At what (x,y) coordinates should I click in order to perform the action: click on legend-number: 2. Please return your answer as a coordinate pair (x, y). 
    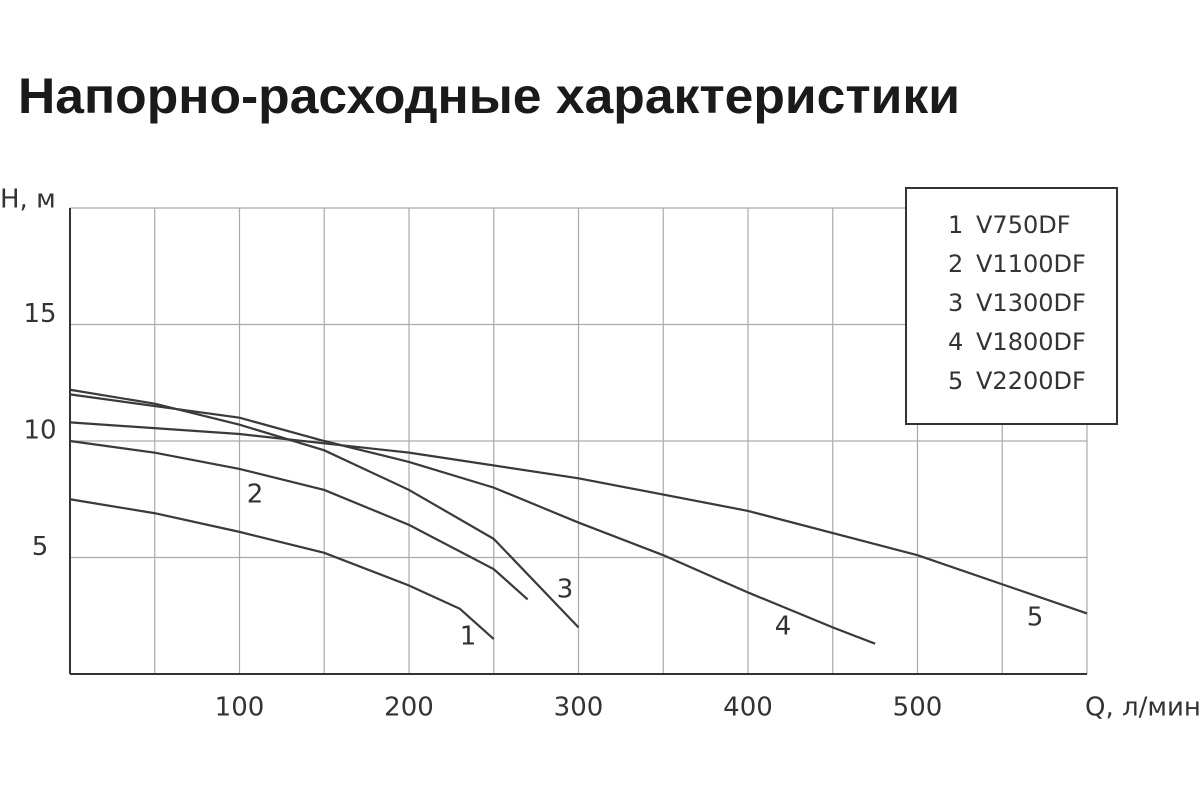
    Looking at the image, I should click on (955, 264).